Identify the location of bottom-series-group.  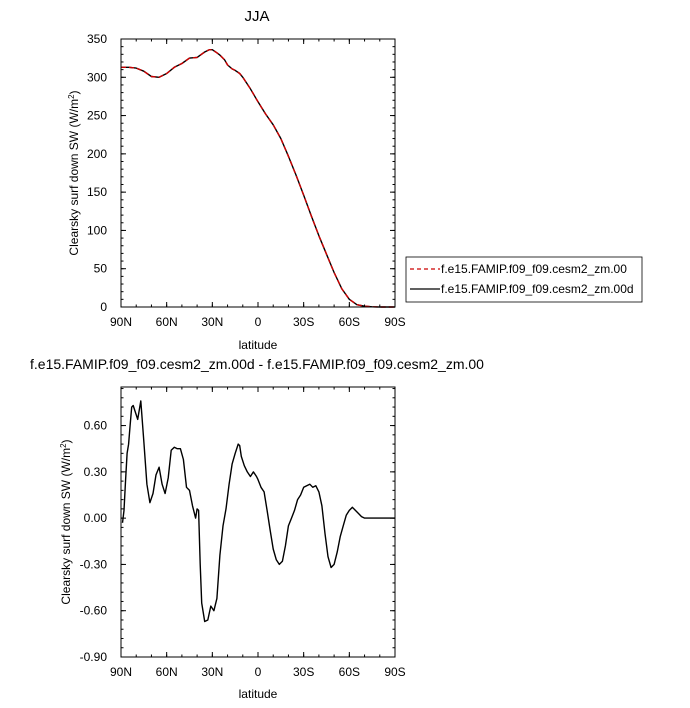
(258, 511).